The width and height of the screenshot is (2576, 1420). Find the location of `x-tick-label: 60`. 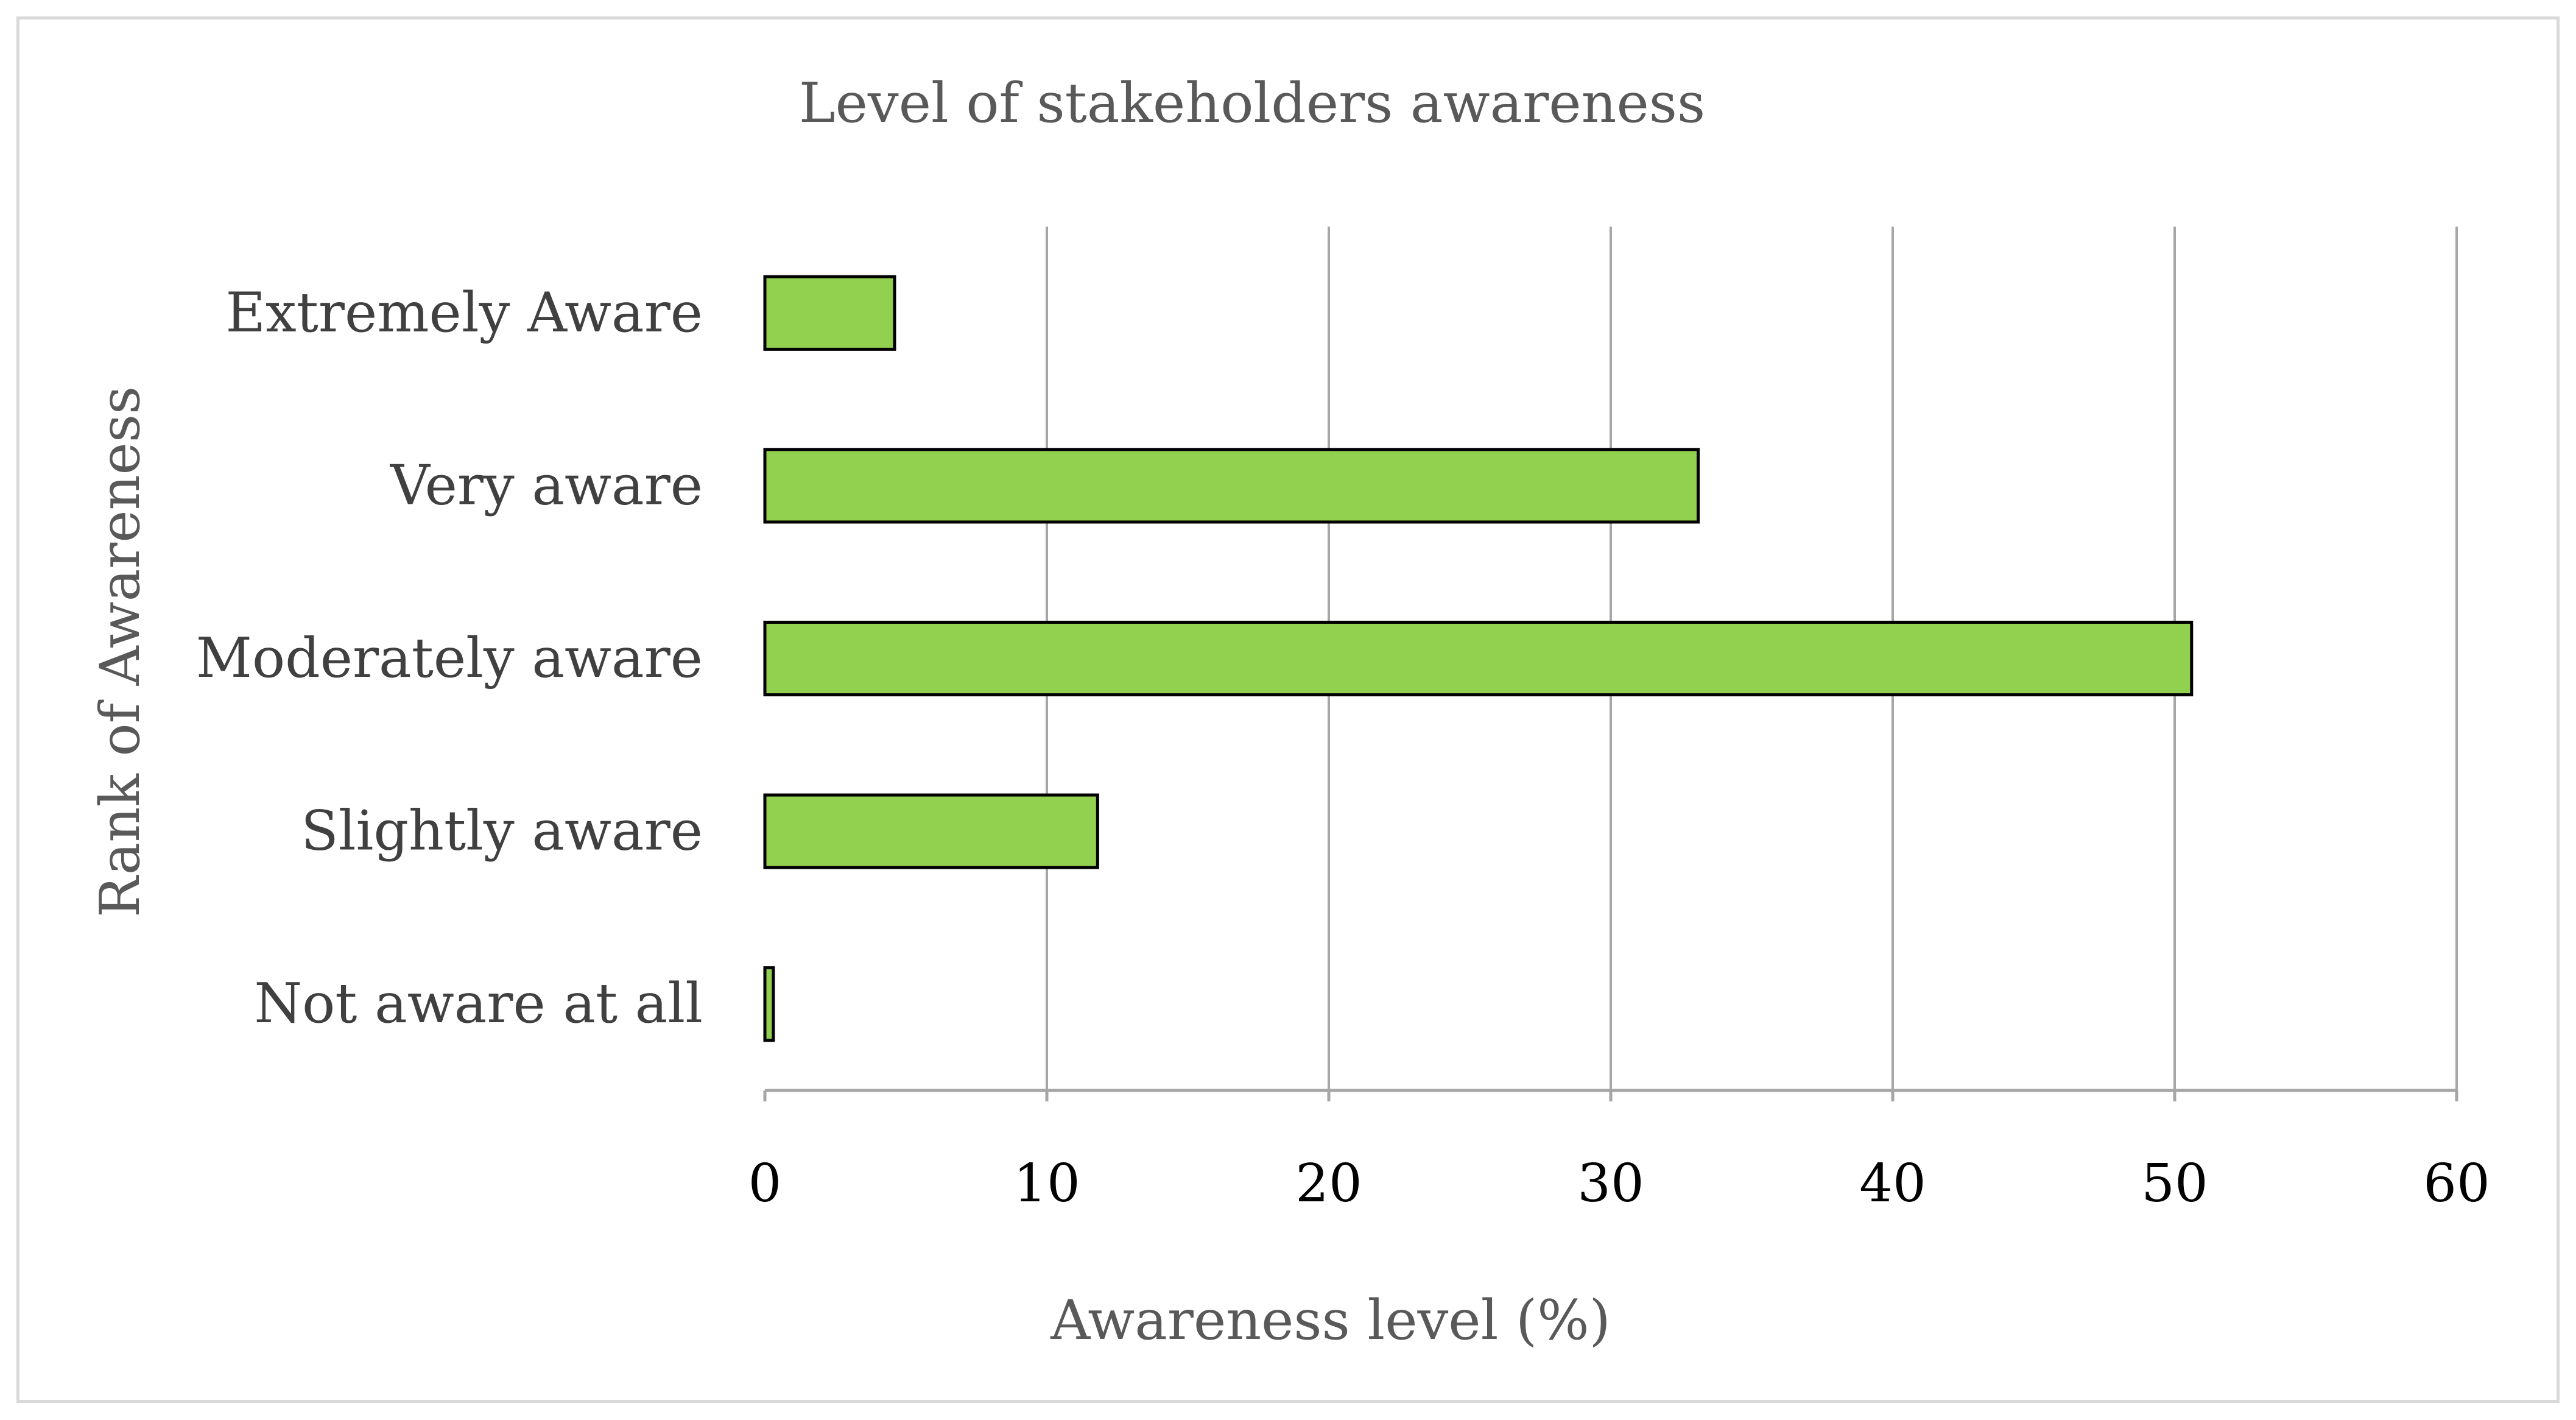

x-tick-label: 60 is located at coordinates (2456, 1183).